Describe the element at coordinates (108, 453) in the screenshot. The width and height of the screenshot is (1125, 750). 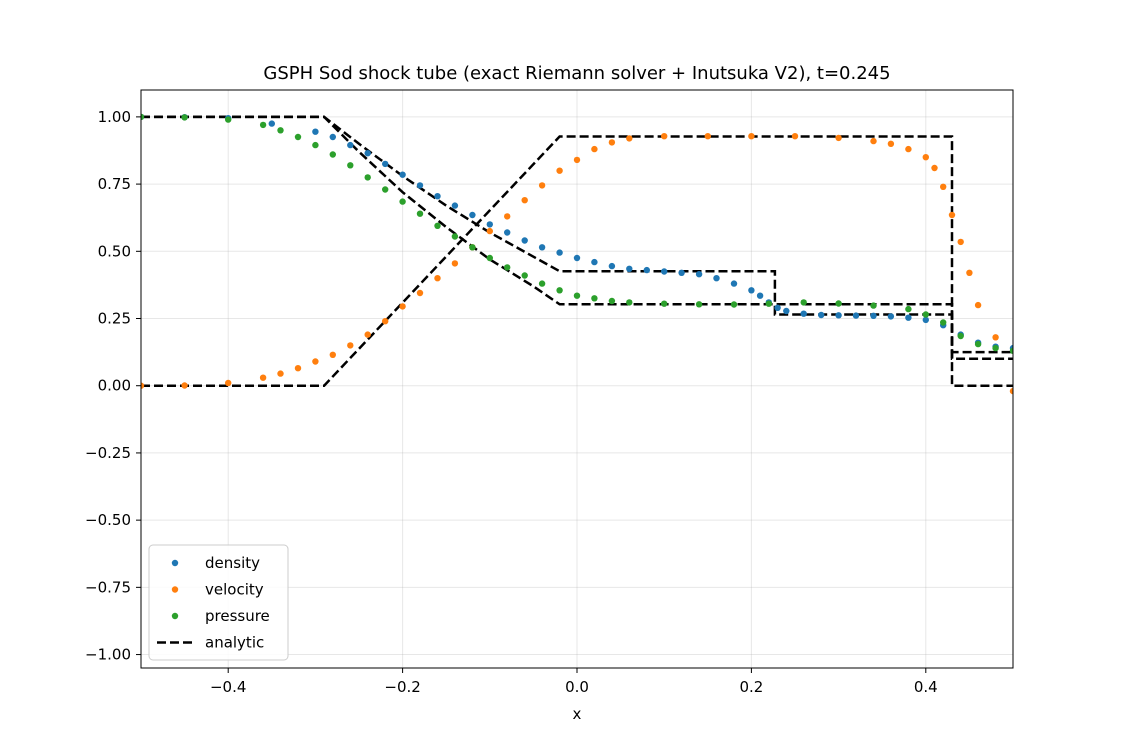
I see `y-tick-label: −0.25` at that location.